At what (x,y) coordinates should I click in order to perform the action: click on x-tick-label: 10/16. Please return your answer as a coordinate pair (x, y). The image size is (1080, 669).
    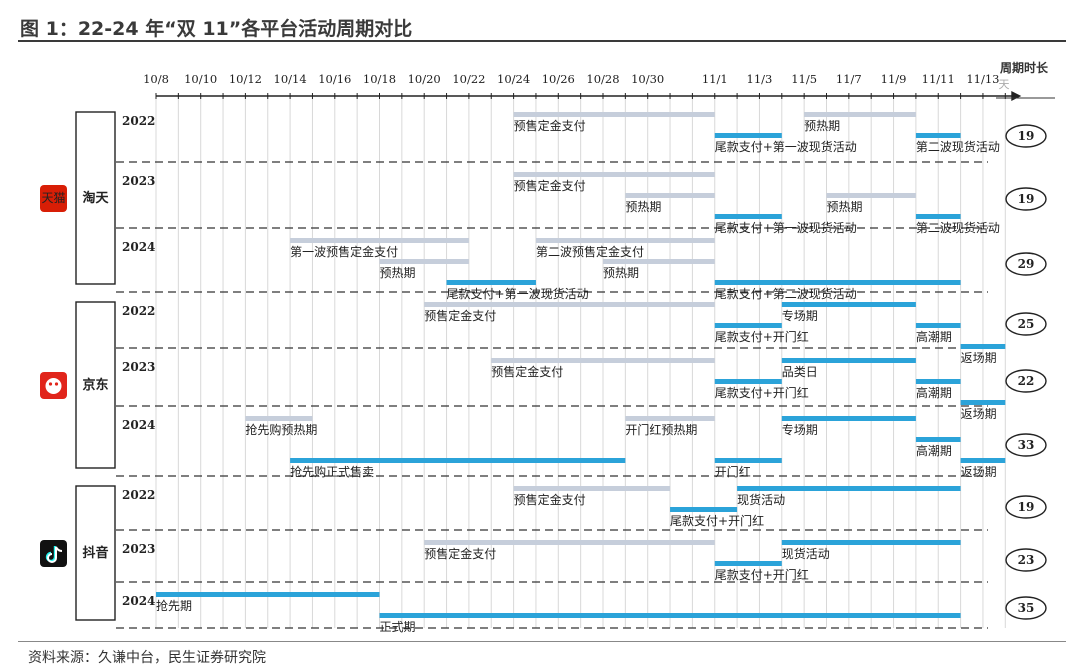
    Looking at the image, I should click on (334, 79).